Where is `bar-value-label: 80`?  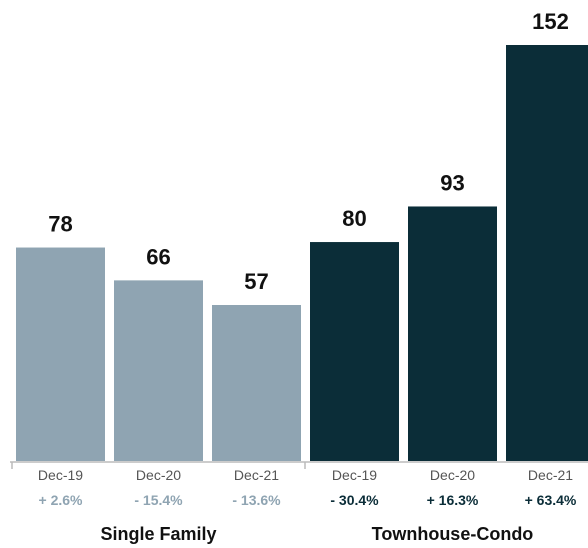 bar-value-label: 80 is located at coordinates (354, 218).